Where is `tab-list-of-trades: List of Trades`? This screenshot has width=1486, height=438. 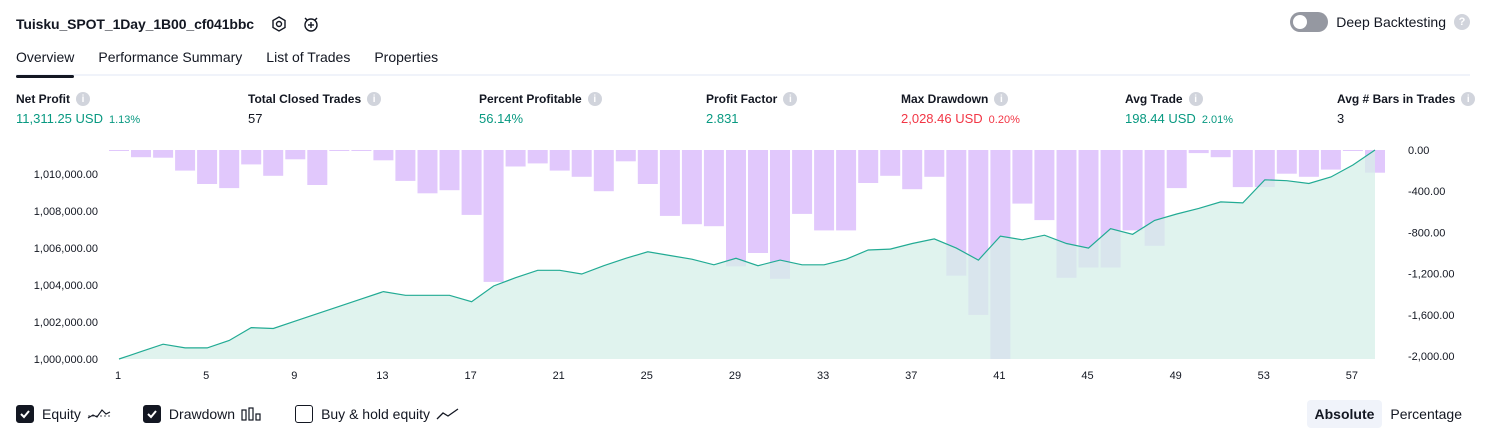
tab-list-of-trades: List of Trades is located at coordinates (308, 57).